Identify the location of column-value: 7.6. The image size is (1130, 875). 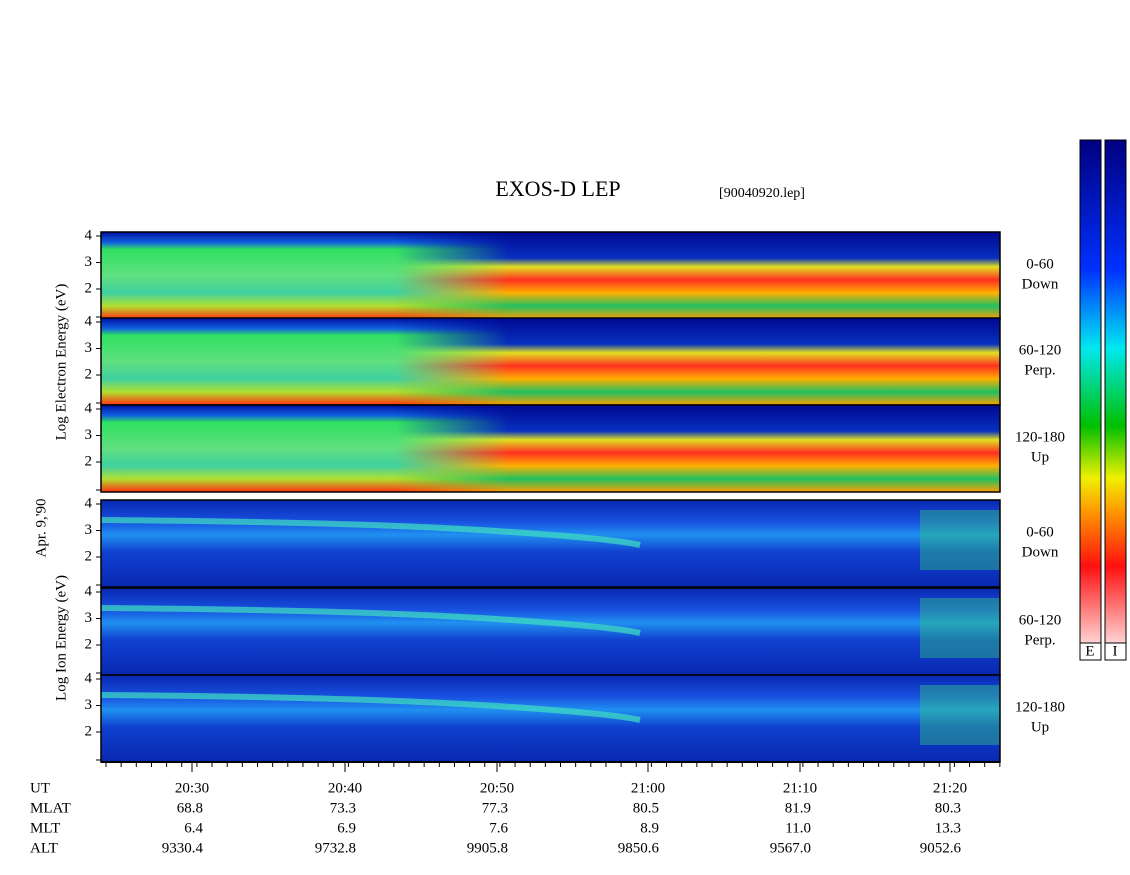
(498, 828).